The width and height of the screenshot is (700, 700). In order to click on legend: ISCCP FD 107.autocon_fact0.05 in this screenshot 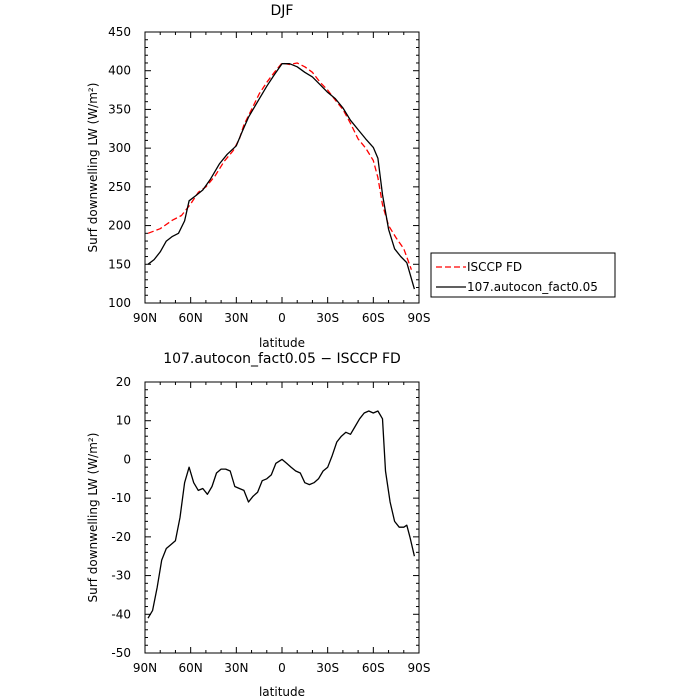, I will do `click(523, 275)`.